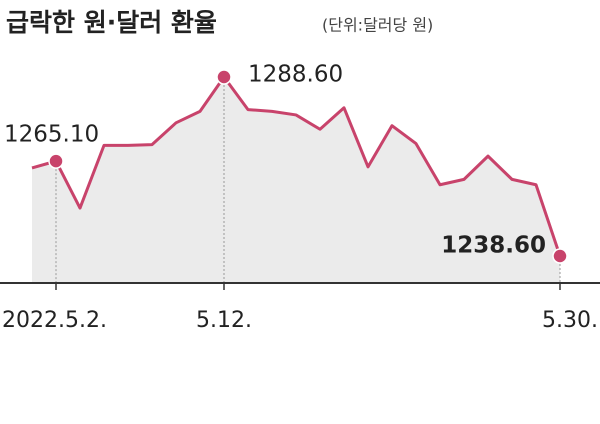 The height and width of the screenshot is (424, 600). I want to click on x-tick-label: 5.12., so click(224, 320).